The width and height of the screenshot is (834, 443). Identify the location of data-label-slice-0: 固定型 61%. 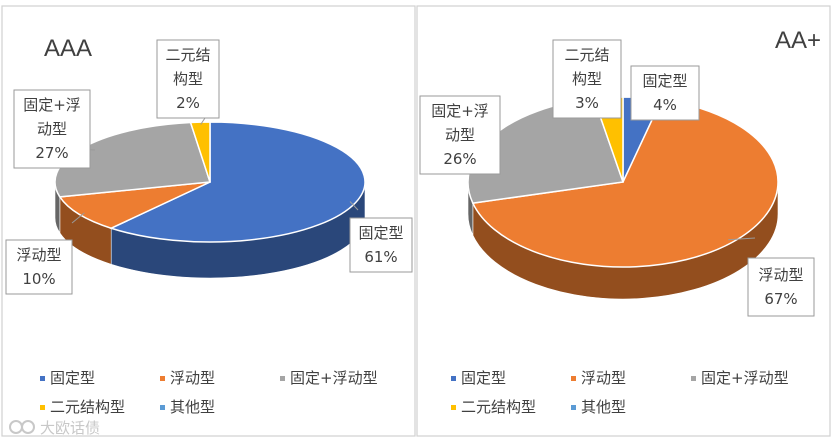
(381, 237).